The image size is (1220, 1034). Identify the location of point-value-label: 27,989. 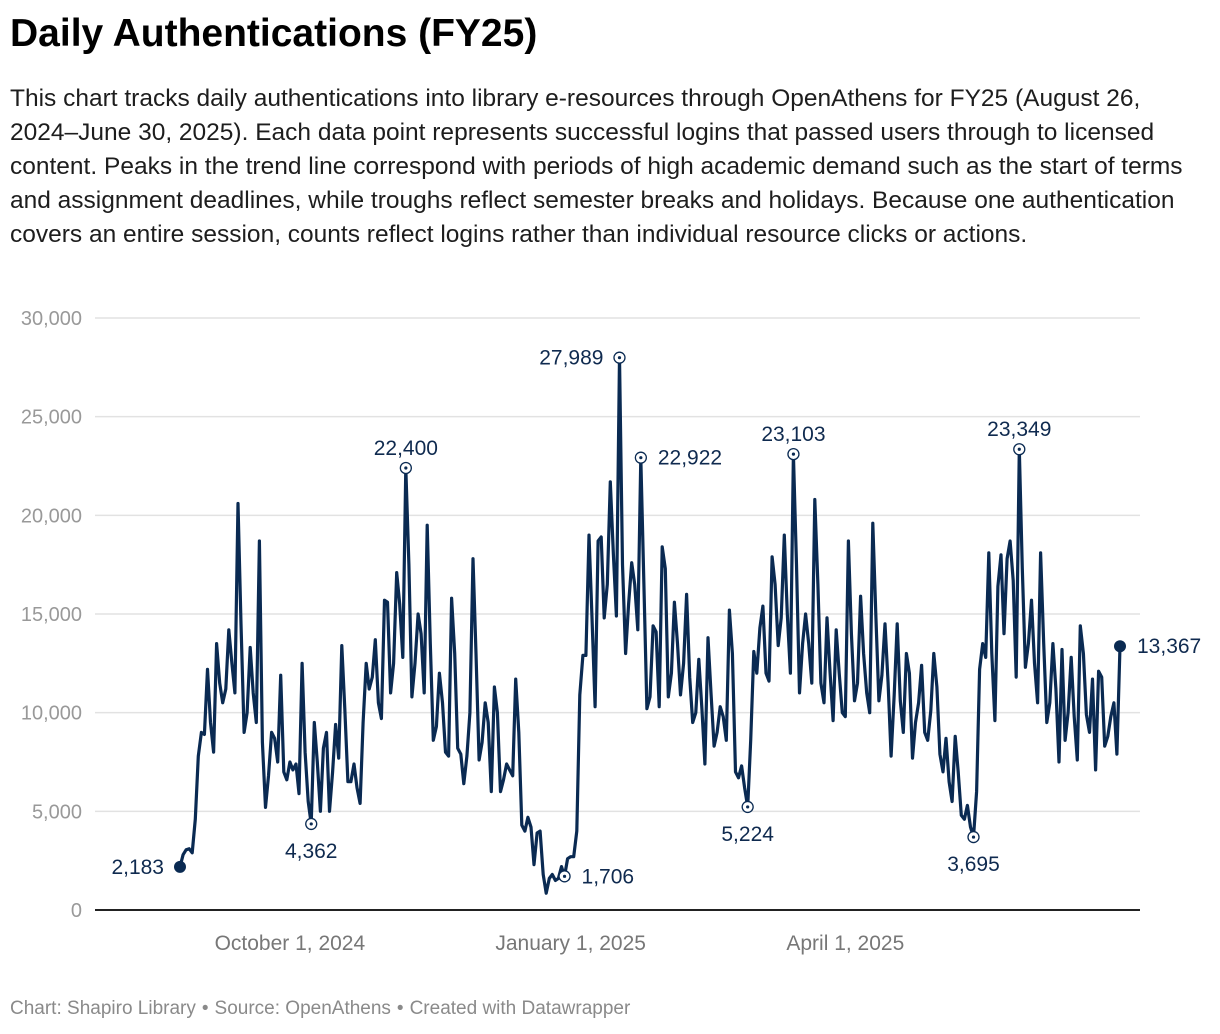
(571, 358).